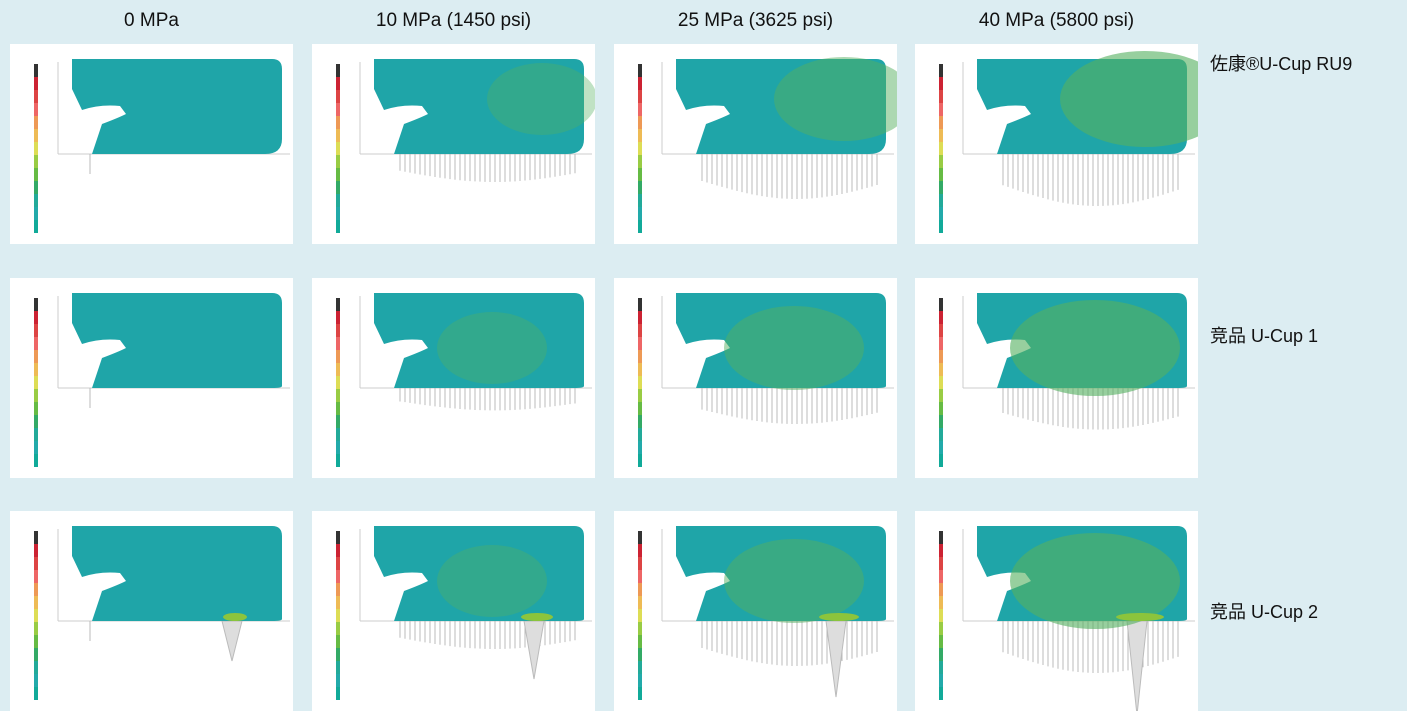 This screenshot has height=711, width=1407. What do you see at coordinates (1281, 64) in the screenshot?
I see `row-label: 佐康®U-Cup RU9` at bounding box center [1281, 64].